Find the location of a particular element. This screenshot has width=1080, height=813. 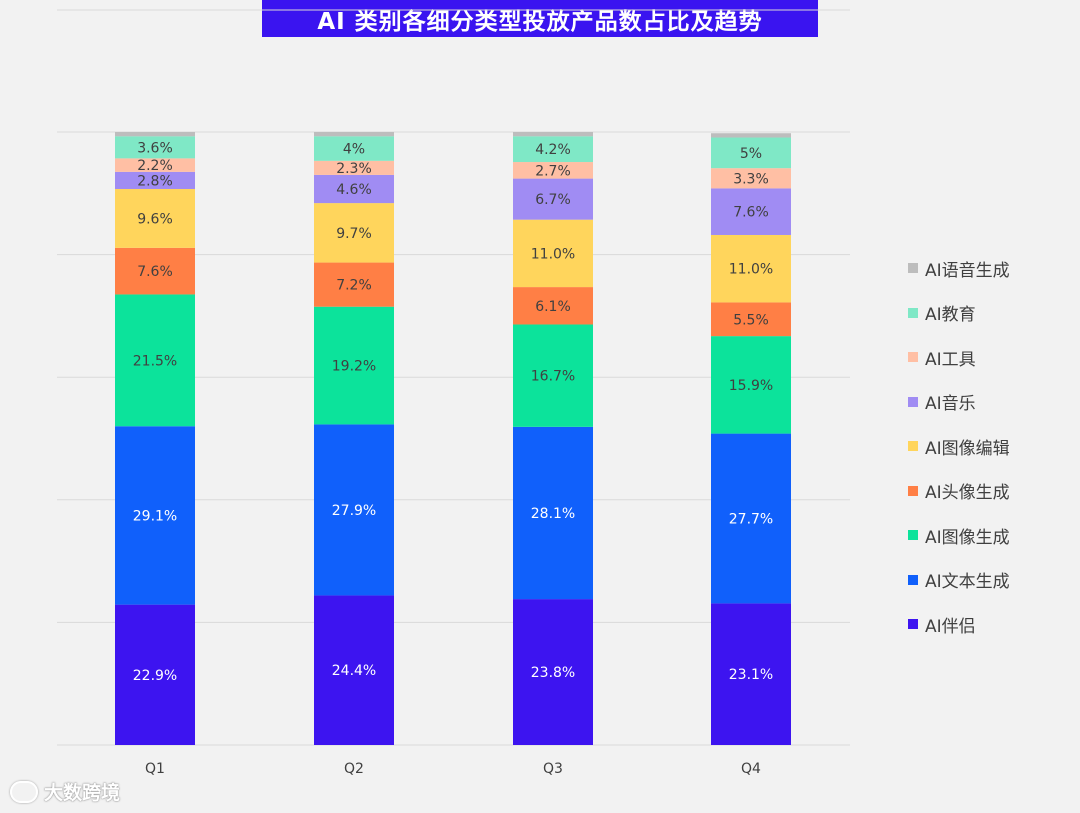

data-label: 2.8% is located at coordinates (155, 181).